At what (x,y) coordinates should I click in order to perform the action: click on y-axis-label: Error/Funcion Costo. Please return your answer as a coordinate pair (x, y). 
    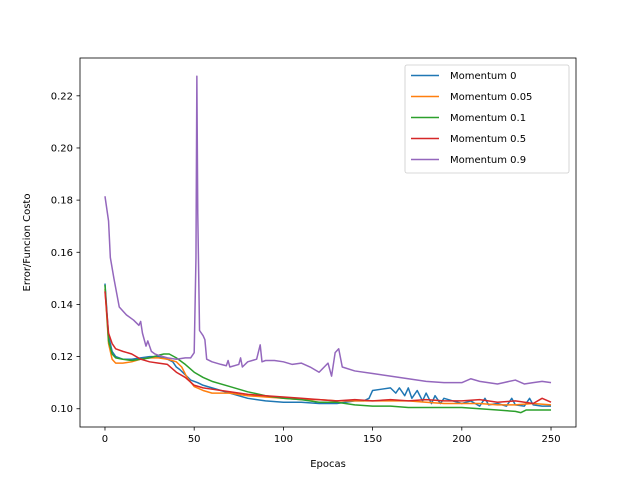
    Looking at the image, I should click on (27, 243).